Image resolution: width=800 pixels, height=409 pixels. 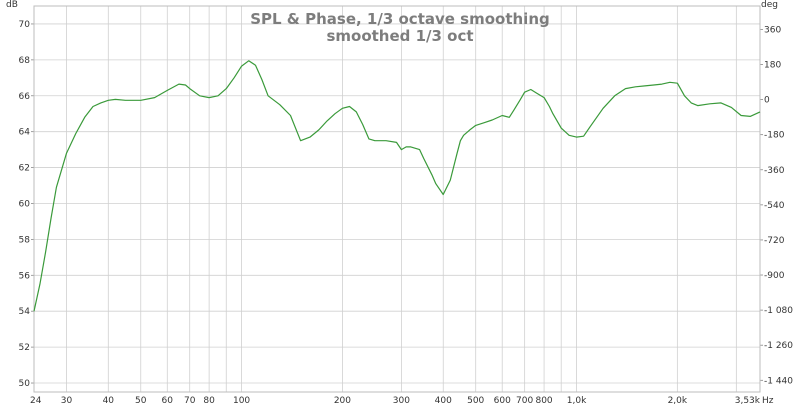 I want to click on x-tick-label: 70, so click(x=190, y=401).